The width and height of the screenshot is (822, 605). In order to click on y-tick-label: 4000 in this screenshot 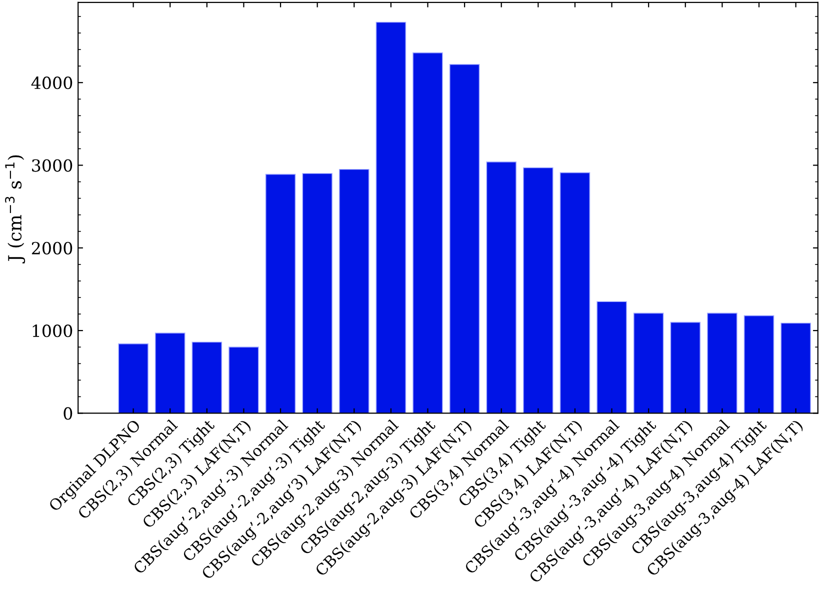, I will do `click(51, 83)`.